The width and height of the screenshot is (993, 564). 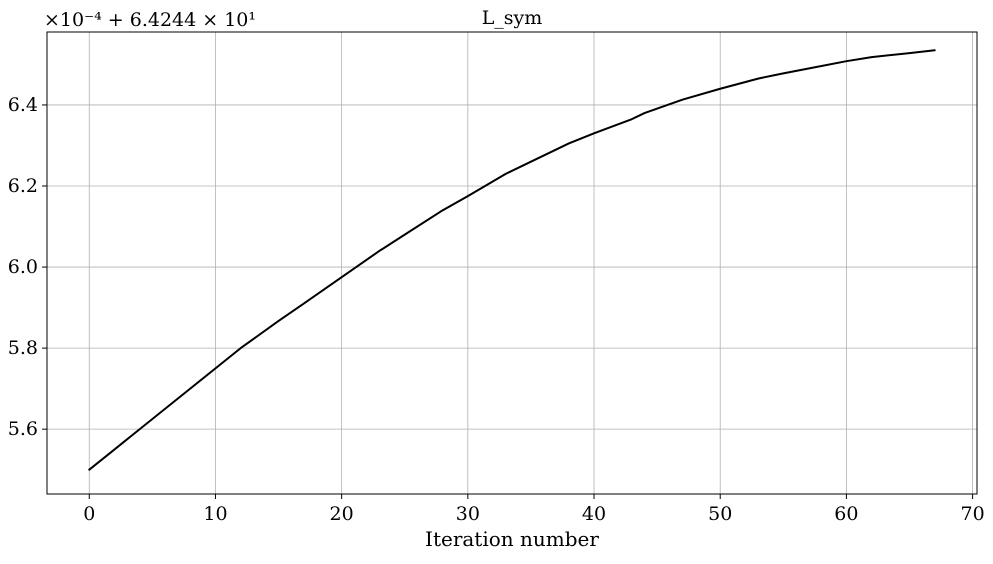 I want to click on x-tick-label: 40, so click(x=594, y=514).